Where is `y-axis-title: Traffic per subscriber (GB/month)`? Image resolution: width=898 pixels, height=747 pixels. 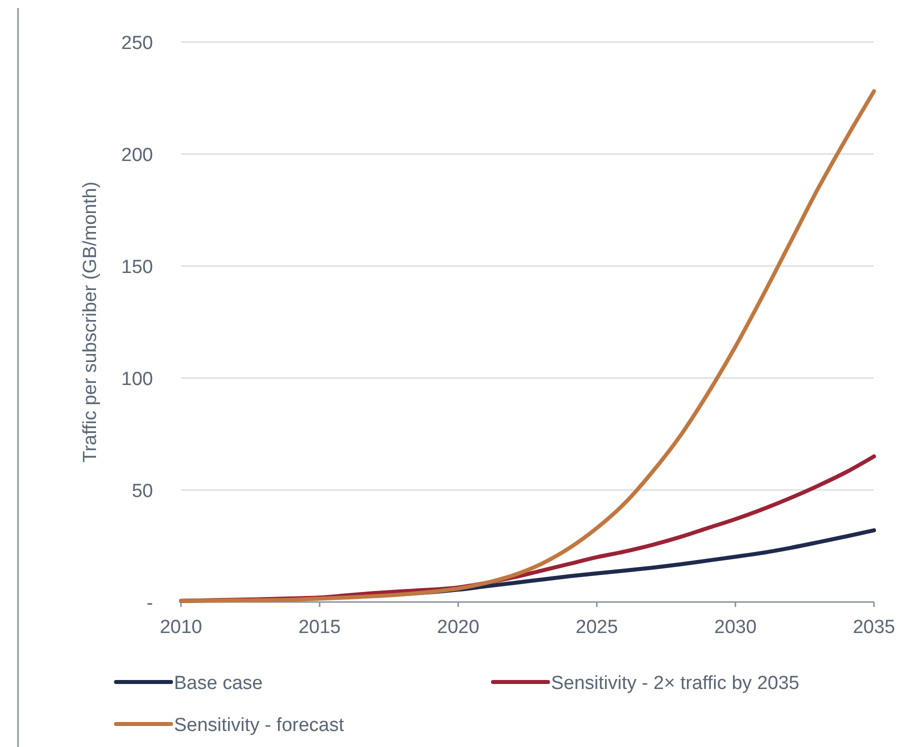 y-axis-title: Traffic per subscriber (GB/month) is located at coordinates (90, 322).